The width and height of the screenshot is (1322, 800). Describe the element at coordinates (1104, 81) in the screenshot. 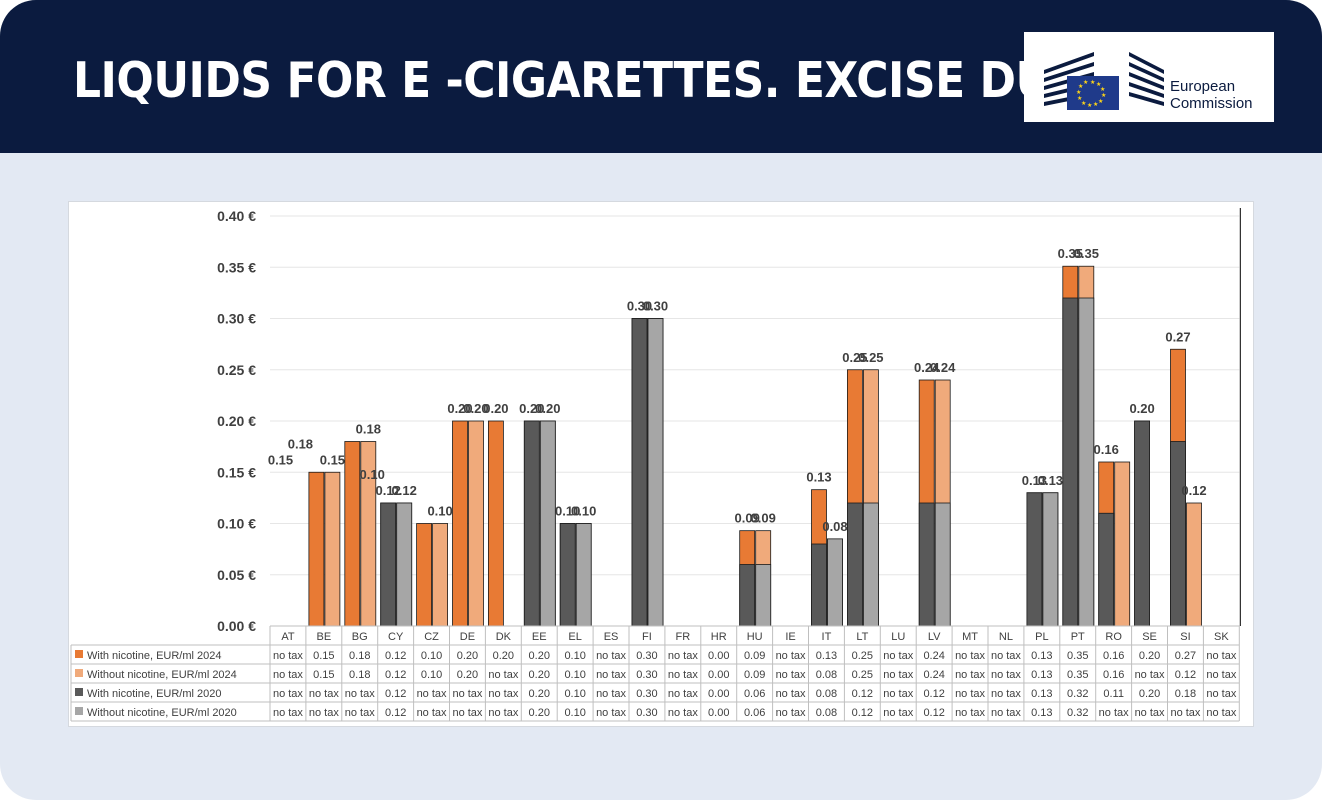

I see `ec-emblem-icon: ★ ★★ ★★★ ★★★ ★★★` at that location.